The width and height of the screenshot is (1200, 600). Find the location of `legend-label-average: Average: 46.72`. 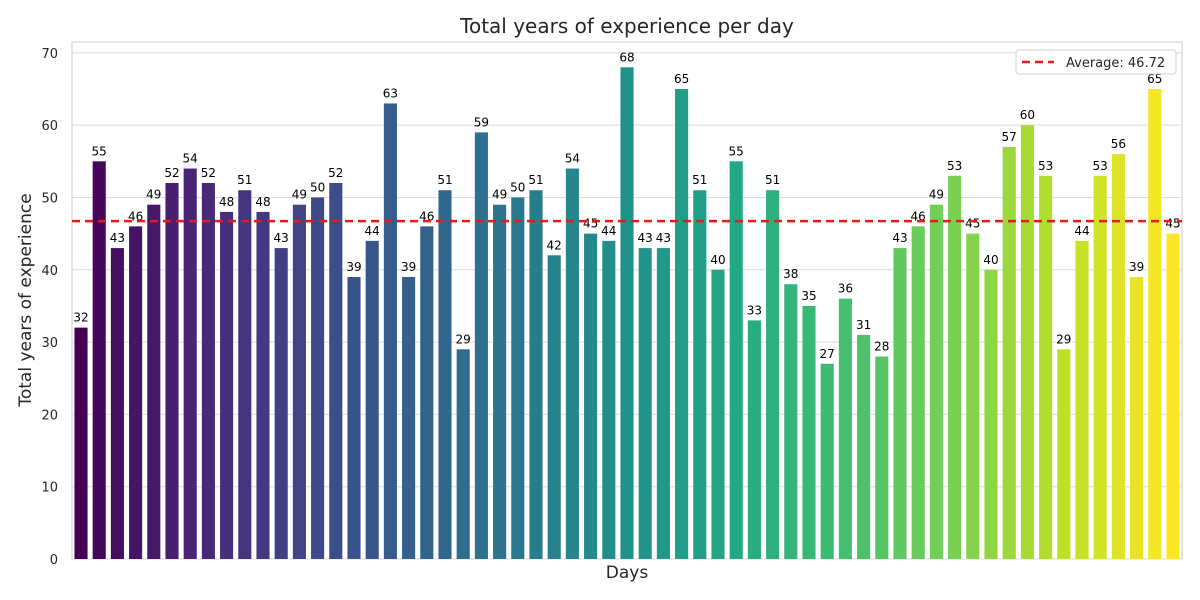

legend-label-average: Average: 46.72 is located at coordinates (1115, 63).